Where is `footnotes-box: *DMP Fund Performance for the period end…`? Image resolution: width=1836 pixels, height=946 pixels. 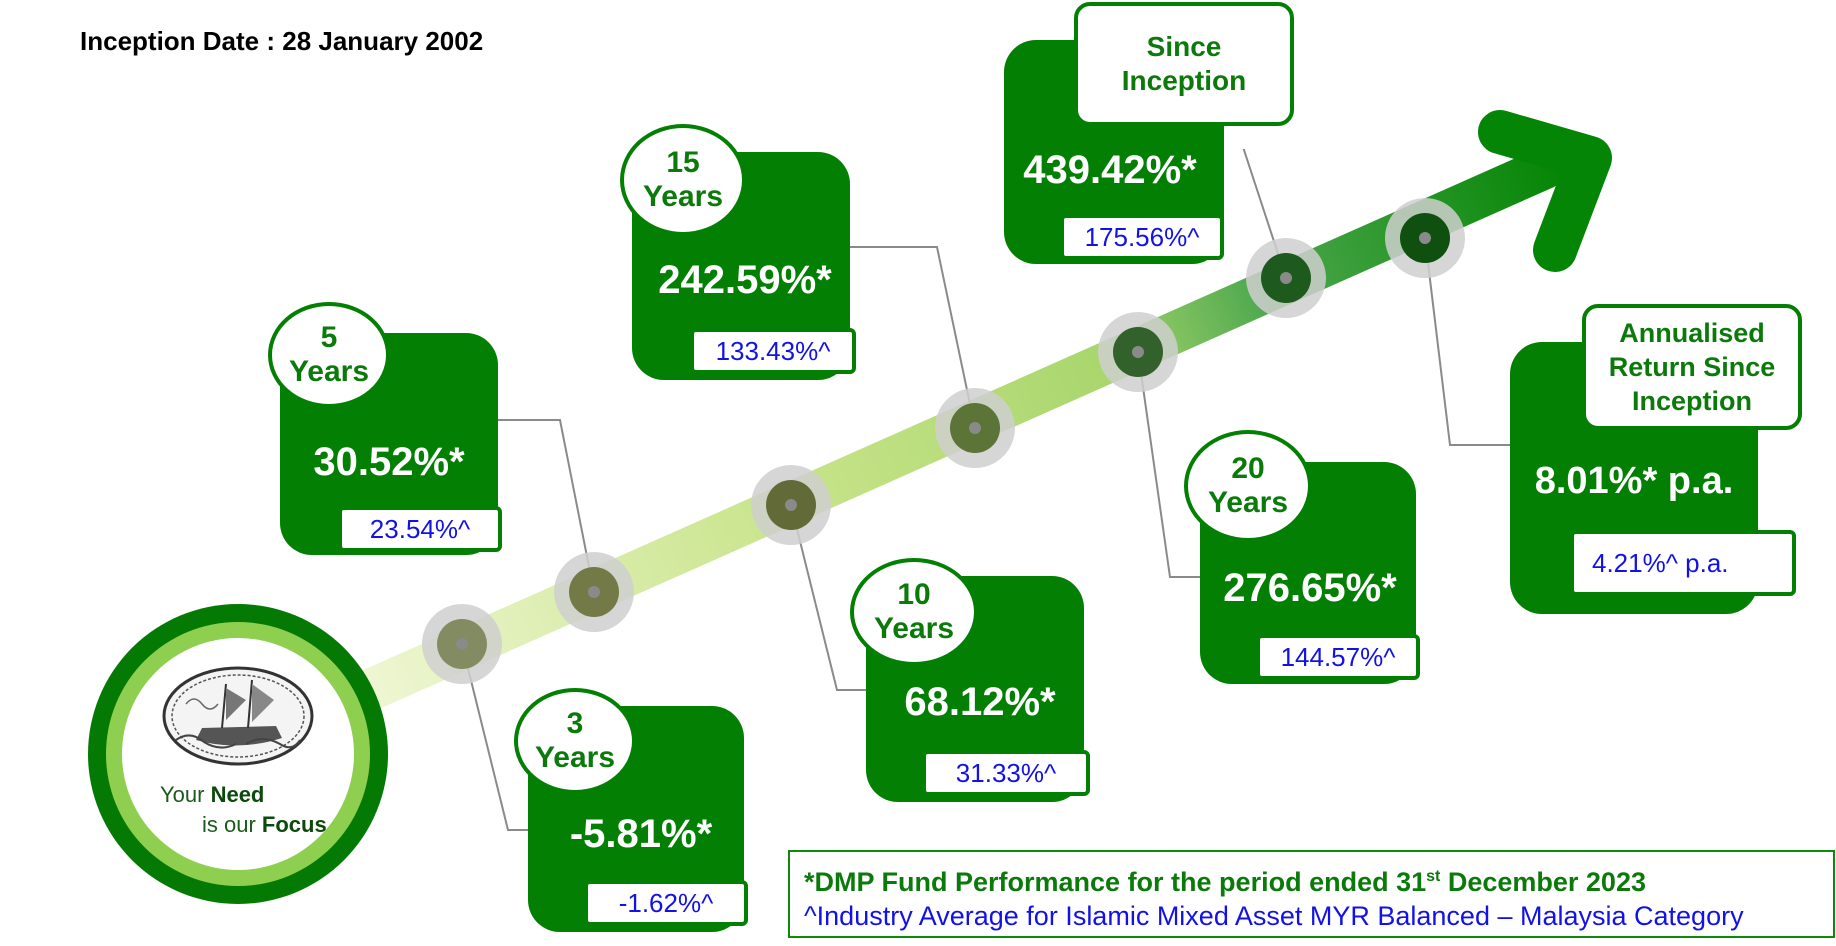 footnotes-box: *DMP Fund Performance for the period end… is located at coordinates (1311, 894).